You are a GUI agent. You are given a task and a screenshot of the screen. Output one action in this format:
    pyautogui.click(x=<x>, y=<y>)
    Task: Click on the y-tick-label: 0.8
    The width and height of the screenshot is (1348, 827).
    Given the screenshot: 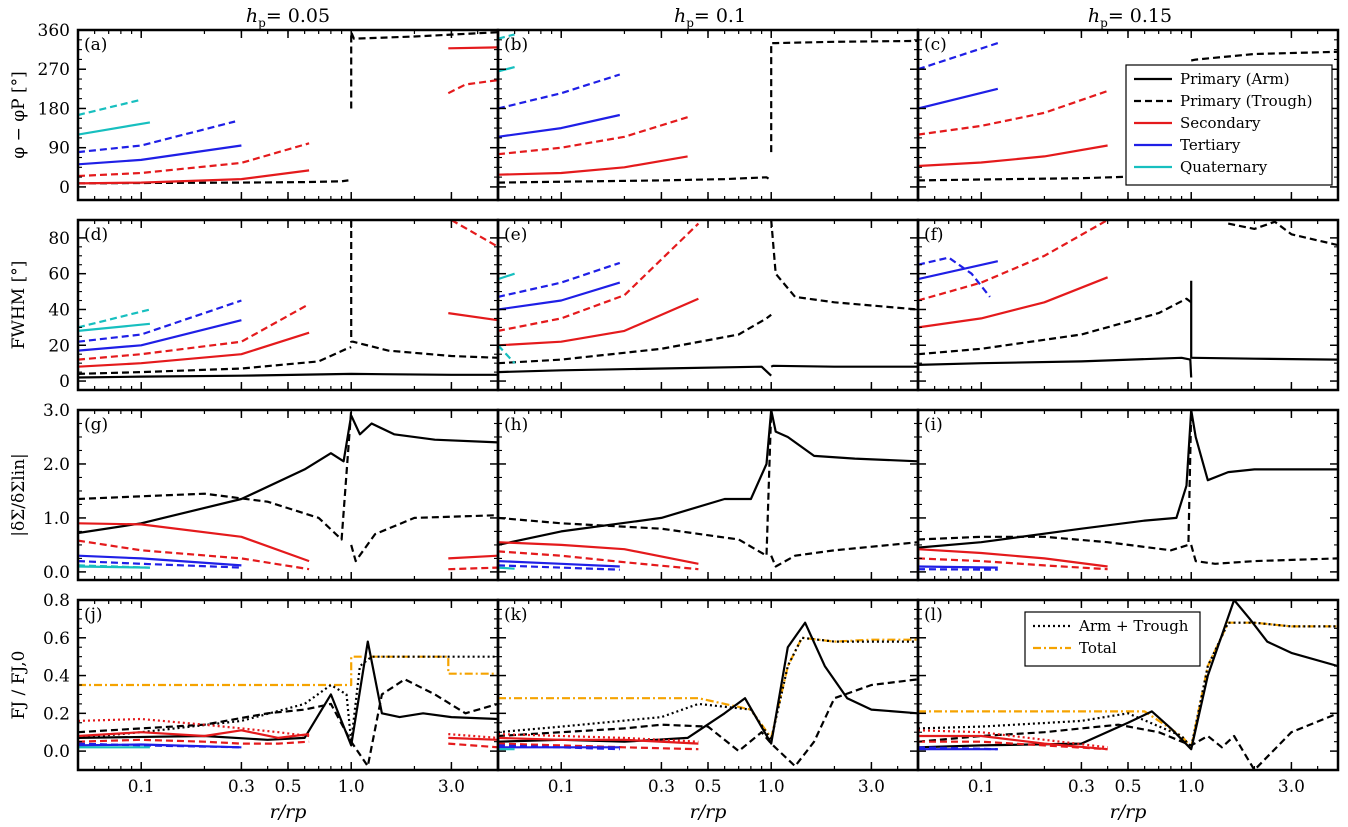 What is the action you would take?
    pyautogui.click(x=56, y=601)
    